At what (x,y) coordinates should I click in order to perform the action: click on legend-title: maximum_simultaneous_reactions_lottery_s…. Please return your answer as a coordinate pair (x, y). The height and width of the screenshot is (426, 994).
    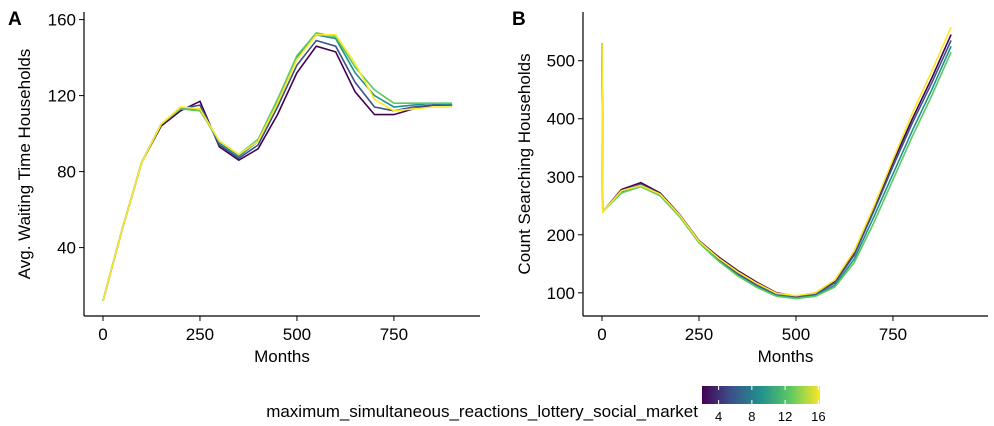
    Looking at the image, I should click on (482, 411).